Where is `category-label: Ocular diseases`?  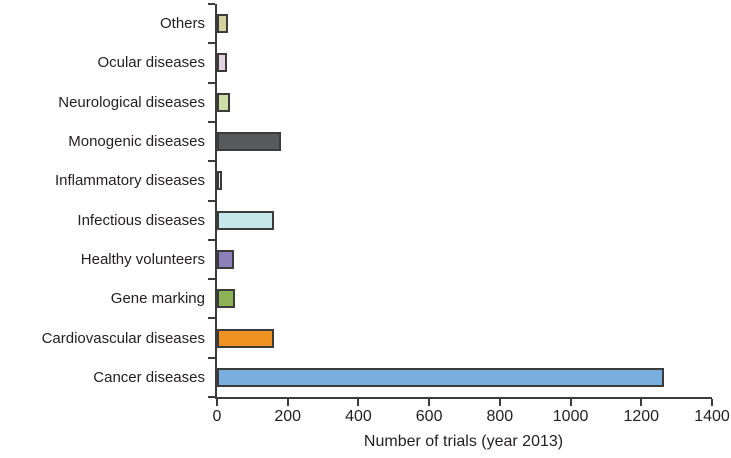
category-label: Ocular diseases is located at coordinates (151, 63).